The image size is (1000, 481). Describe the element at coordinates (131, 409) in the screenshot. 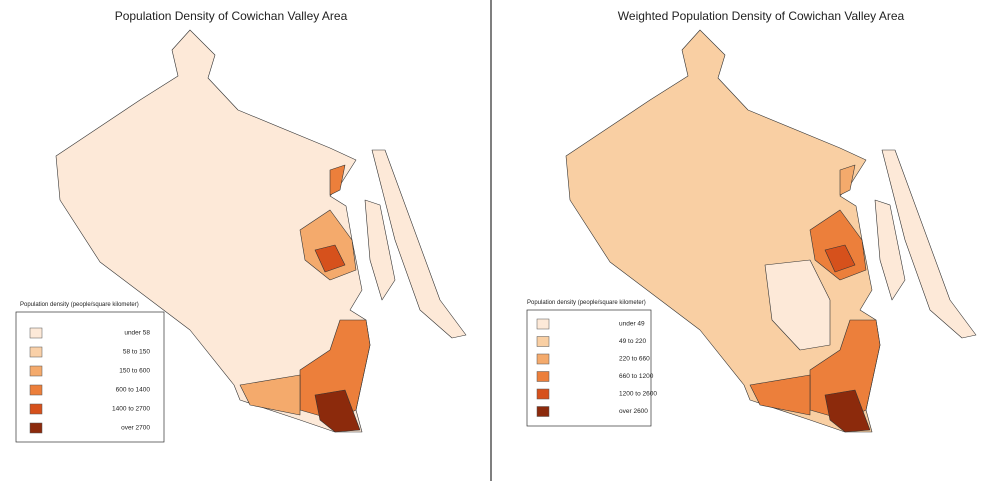

I see `legend-label: 1400 to 2700` at that location.